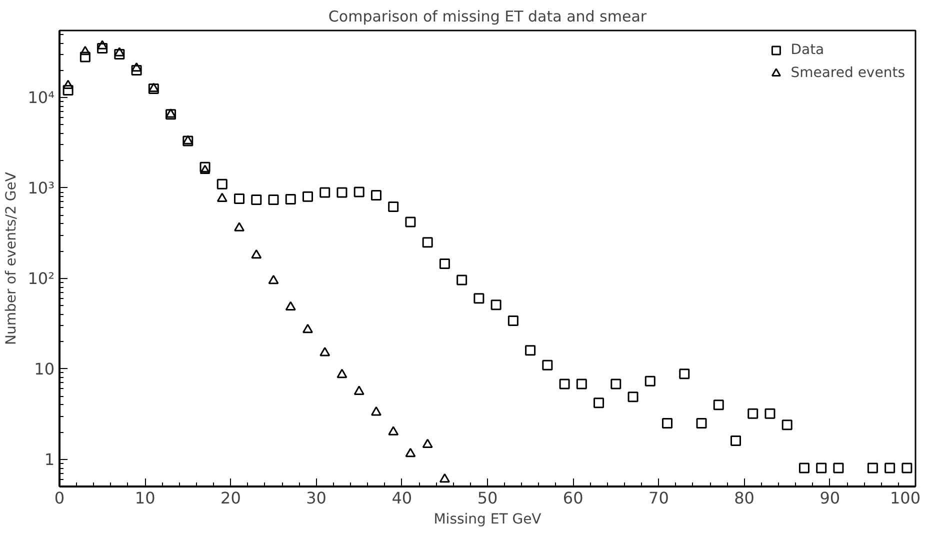  I want to click on y-tick-label: 10⁴, so click(41, 97).